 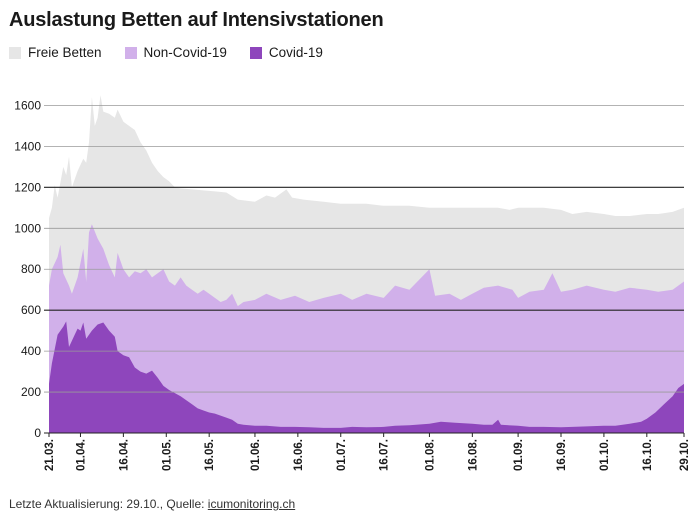 I want to click on source-link: icumonitoring.ch, so click(x=251, y=504).